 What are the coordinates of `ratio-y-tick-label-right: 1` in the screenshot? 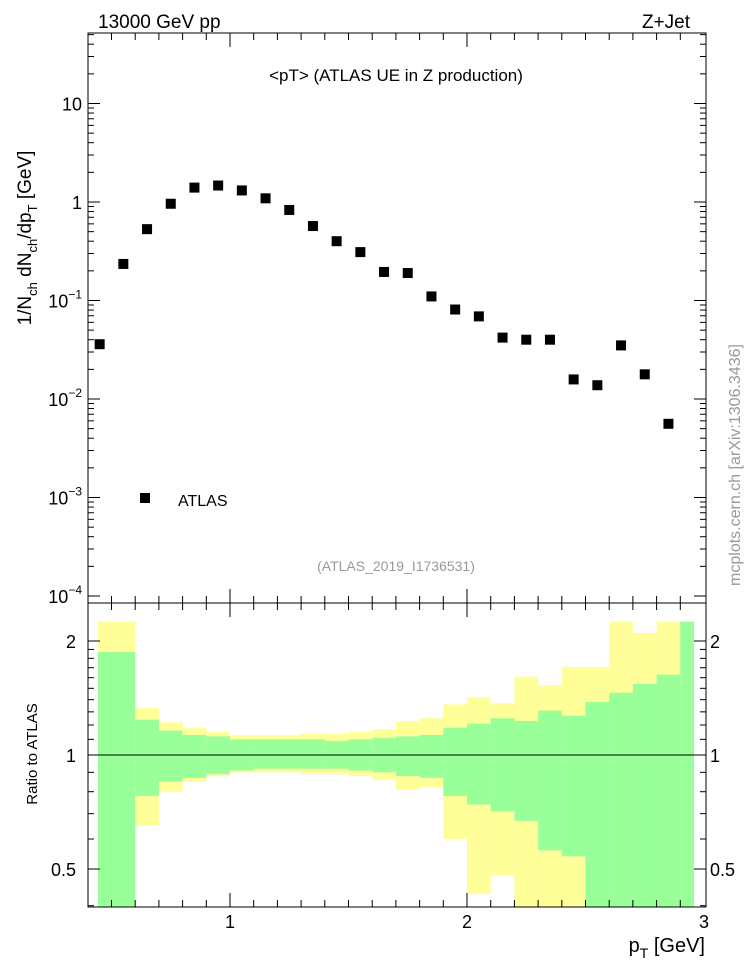 It's located at (715, 756).